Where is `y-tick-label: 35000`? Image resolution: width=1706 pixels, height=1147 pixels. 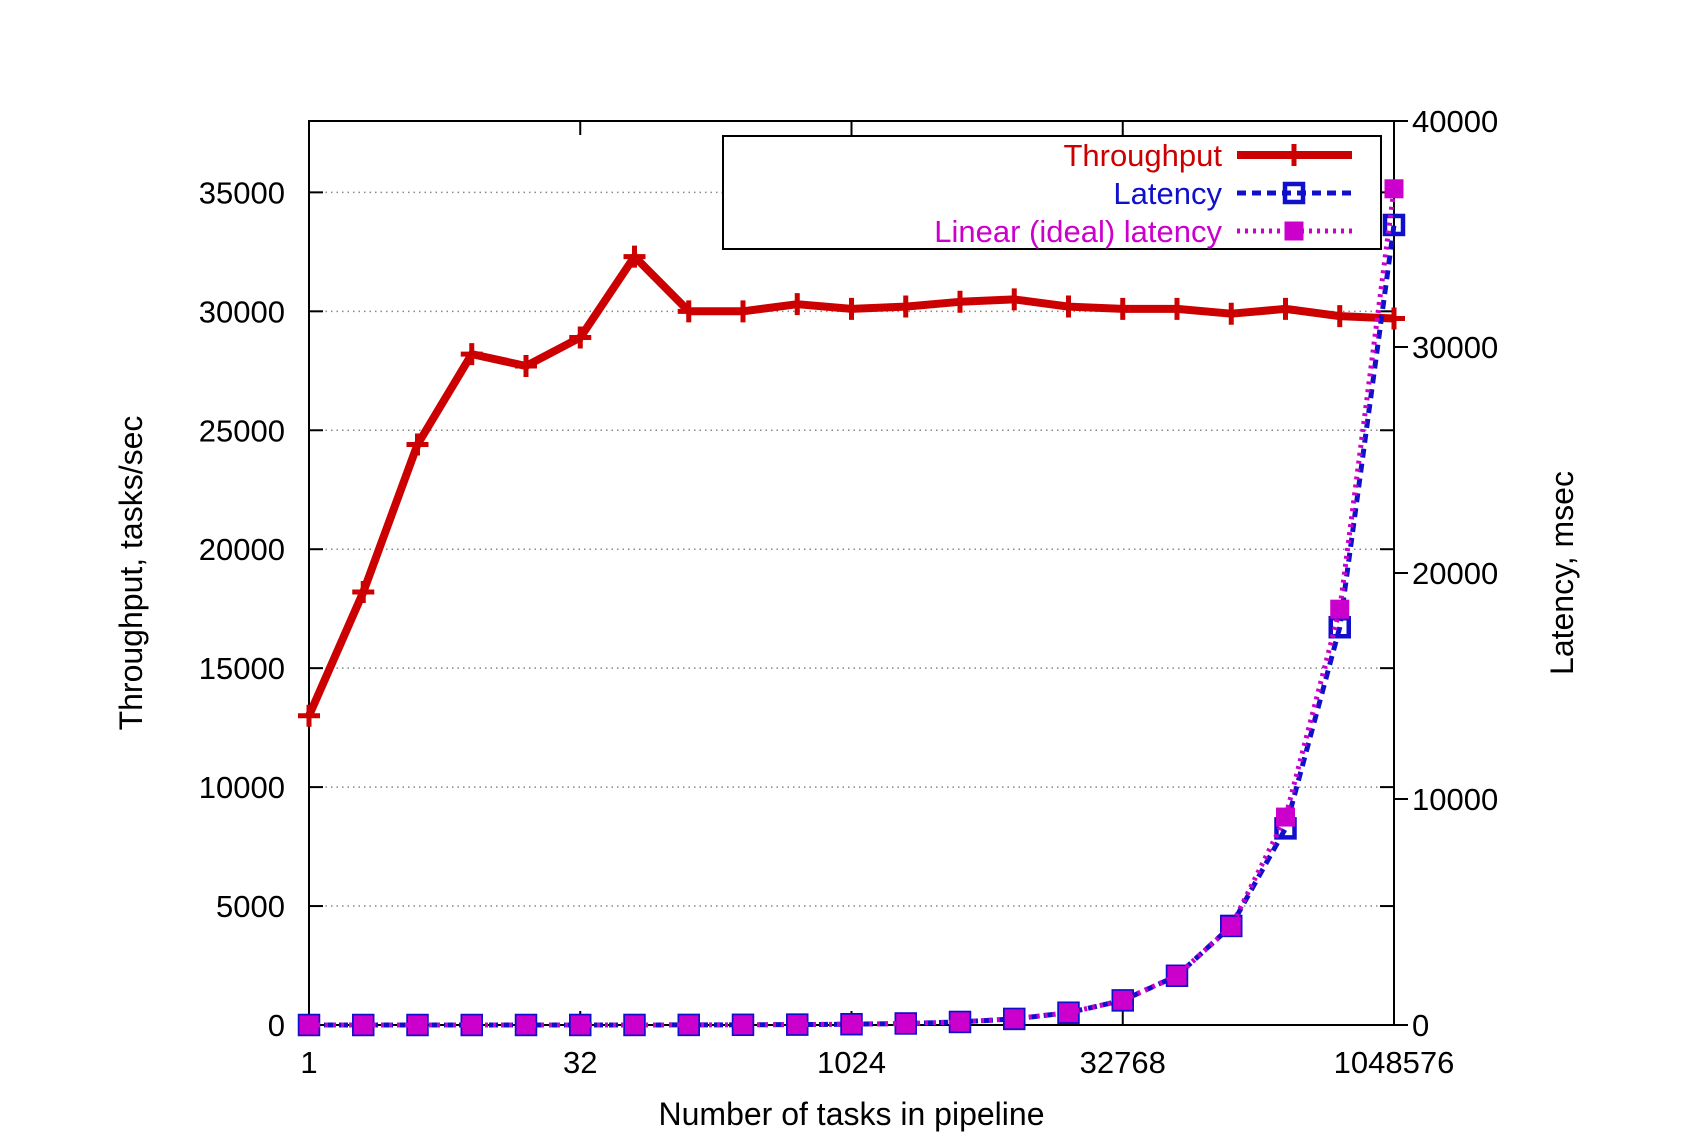
y-tick-label: 35000 is located at coordinates (242, 192).